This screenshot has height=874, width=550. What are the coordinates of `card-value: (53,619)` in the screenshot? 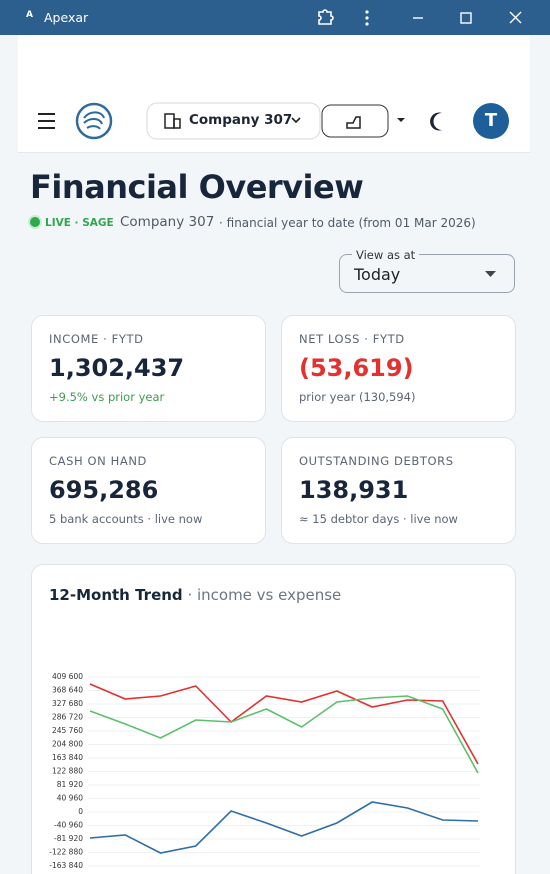 It's located at (356, 368).